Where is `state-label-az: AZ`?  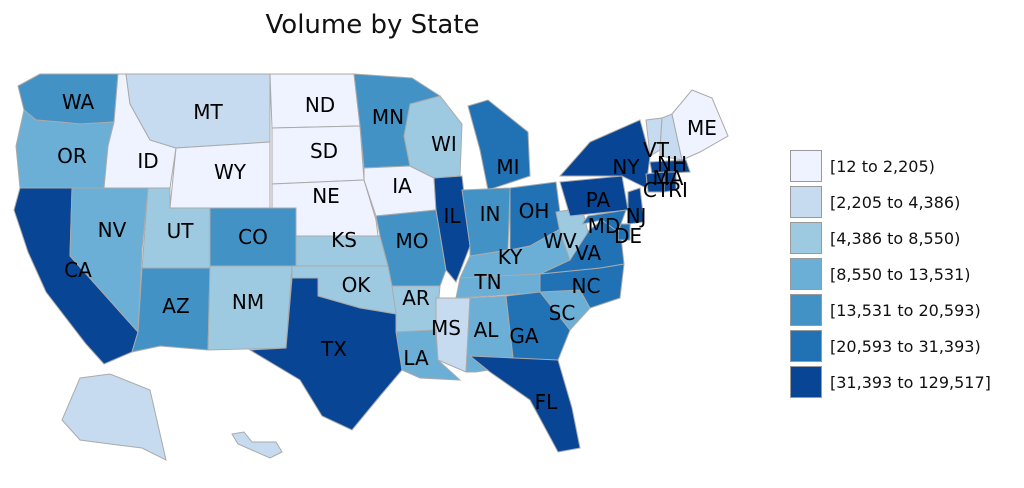 state-label-az: AZ is located at coordinates (175, 306).